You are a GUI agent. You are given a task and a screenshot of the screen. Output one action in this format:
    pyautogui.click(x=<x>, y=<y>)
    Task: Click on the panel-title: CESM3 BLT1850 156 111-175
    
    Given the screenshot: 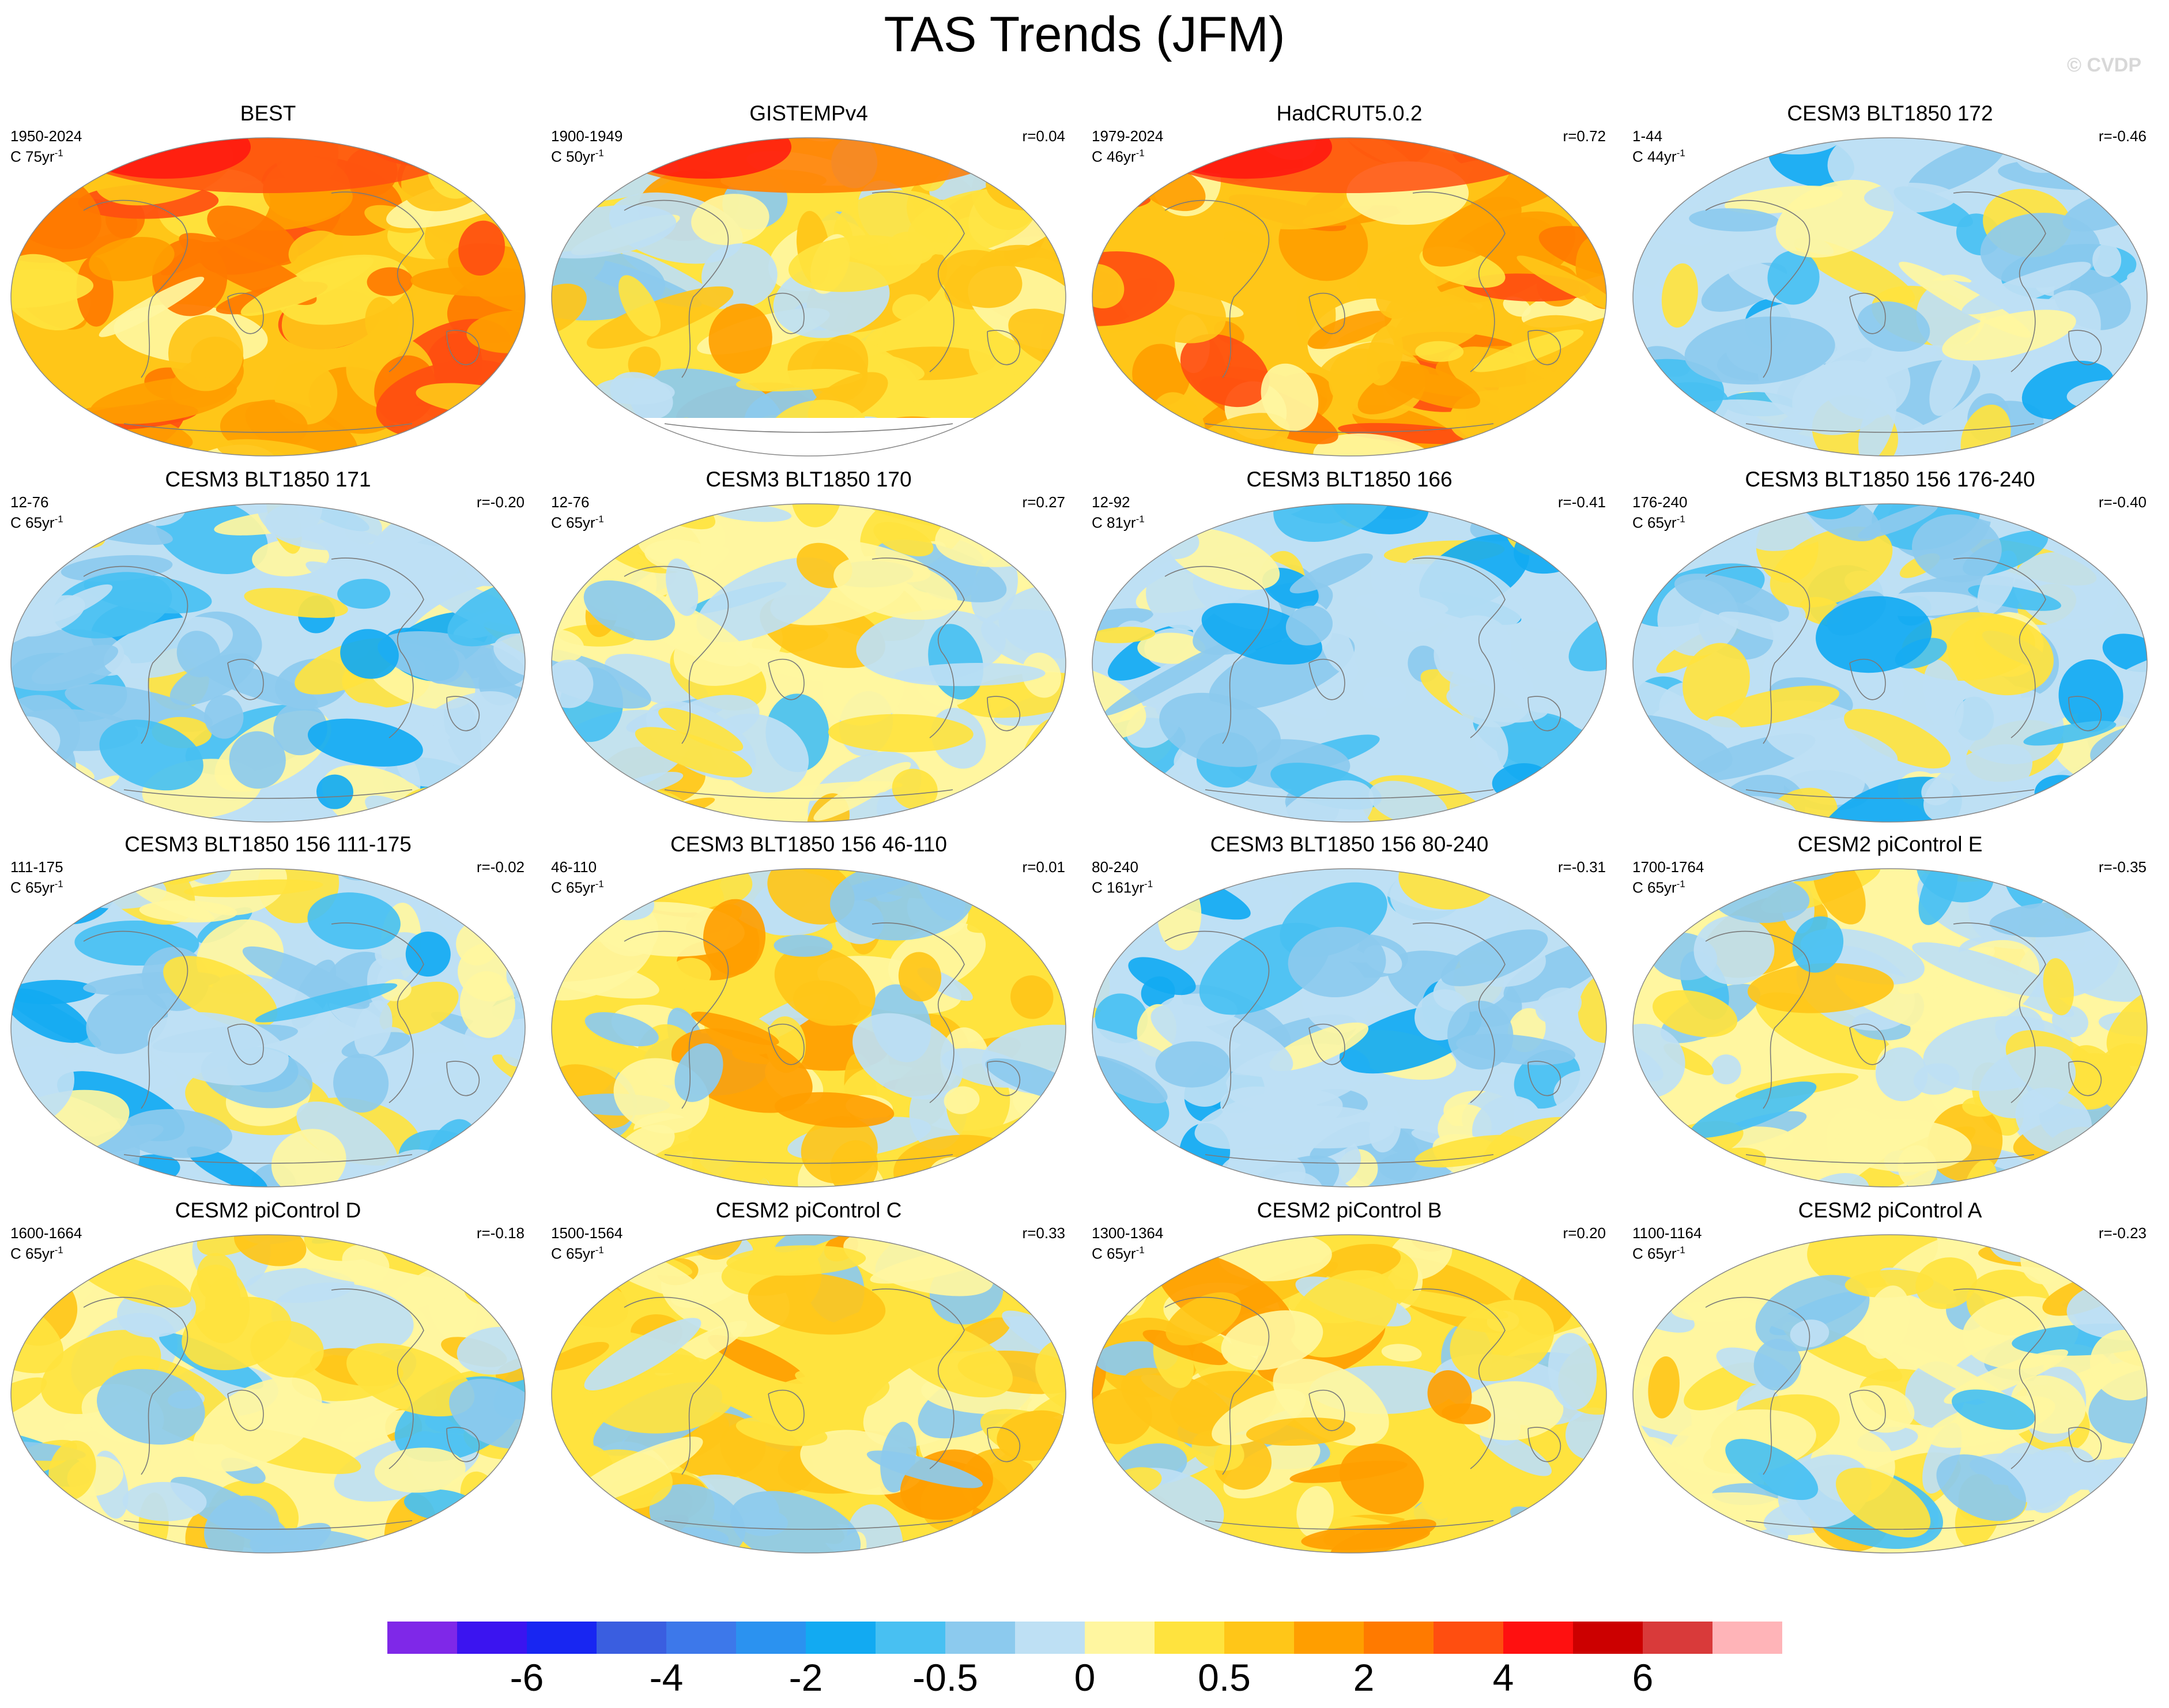 What is the action you would take?
    pyautogui.click(x=268, y=844)
    